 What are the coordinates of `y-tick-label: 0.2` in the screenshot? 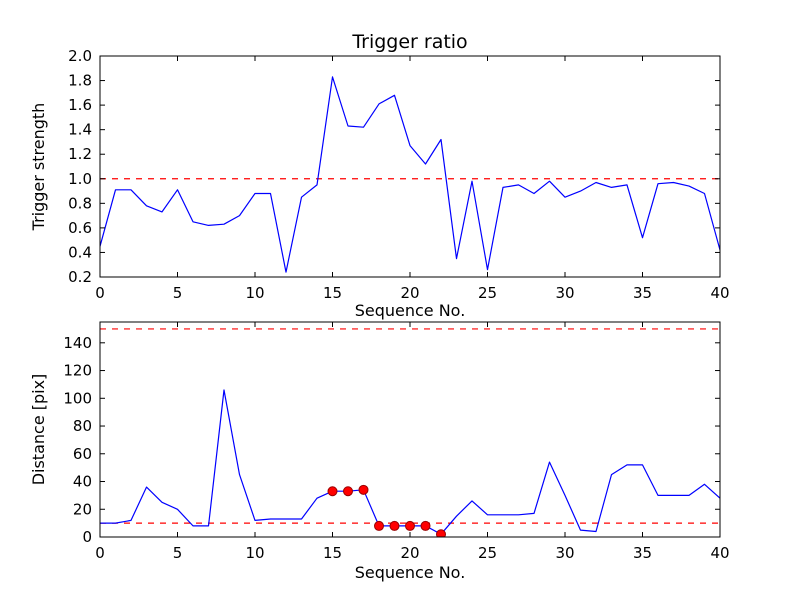 It's located at (80, 277).